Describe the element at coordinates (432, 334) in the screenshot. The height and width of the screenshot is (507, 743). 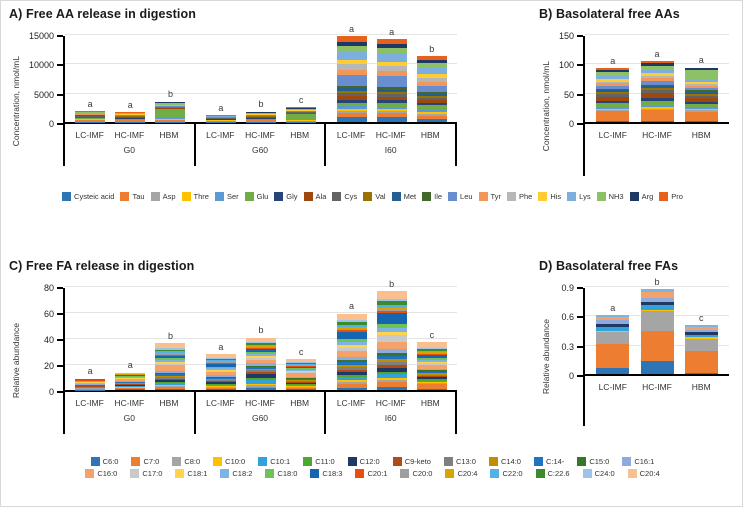
I see `significance-letter: c` at that location.